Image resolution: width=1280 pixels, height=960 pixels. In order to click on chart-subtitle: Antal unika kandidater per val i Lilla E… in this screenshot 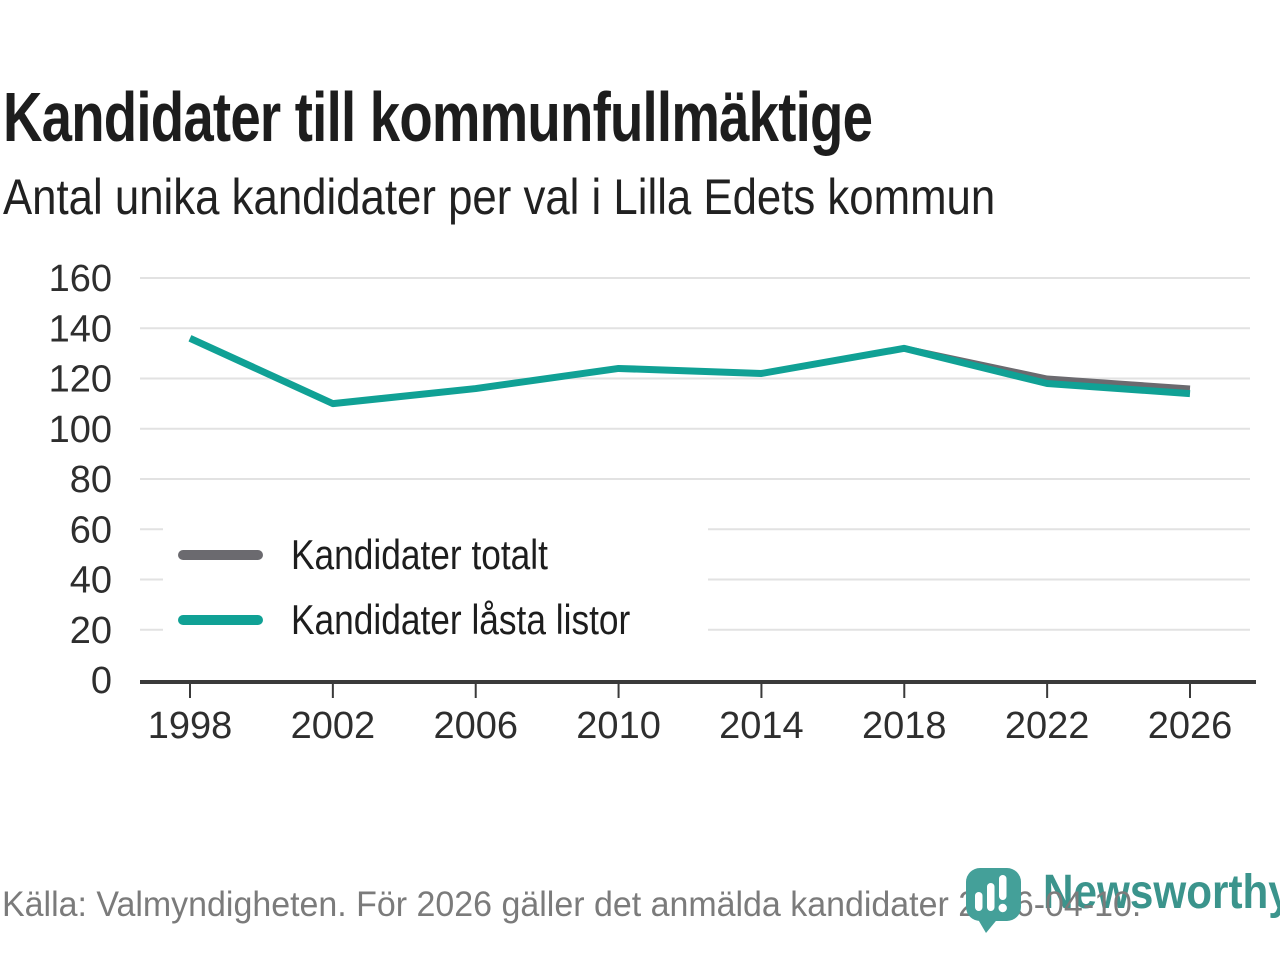, I will do `click(499, 197)`.